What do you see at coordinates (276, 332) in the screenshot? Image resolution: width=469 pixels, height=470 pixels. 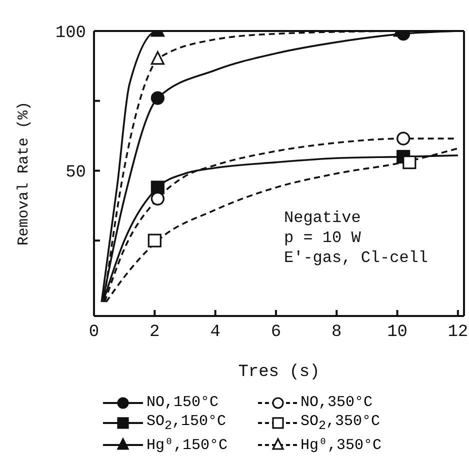 I see `x-tick-label: 6` at bounding box center [276, 332].